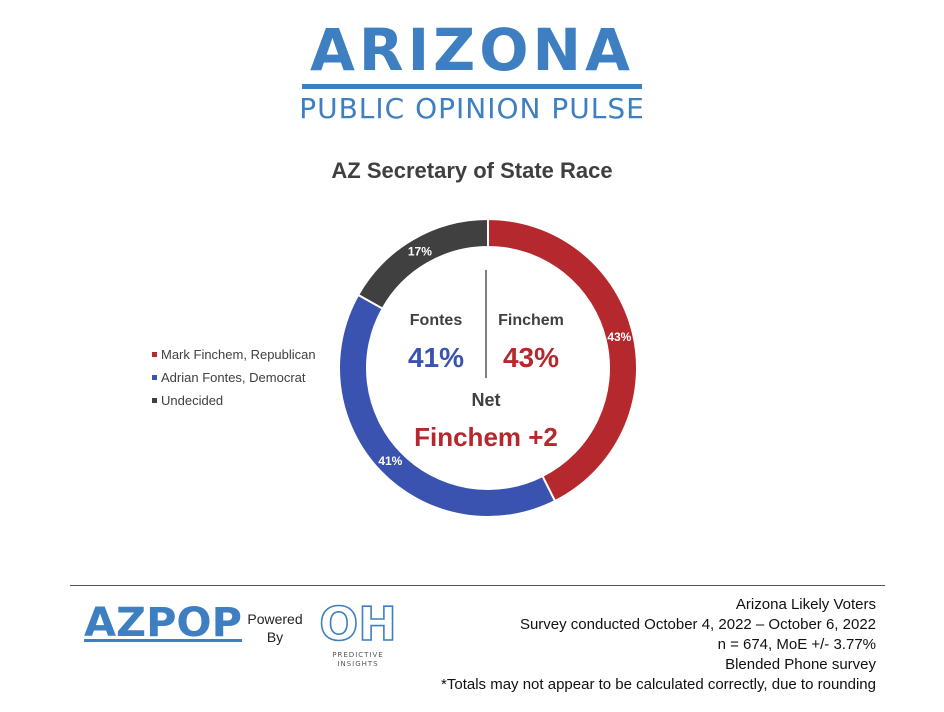 Image resolution: width=944 pixels, height=712 pixels. Describe the element at coordinates (234, 400) in the screenshot. I see `legend-item-undecided: Undecided` at that location.